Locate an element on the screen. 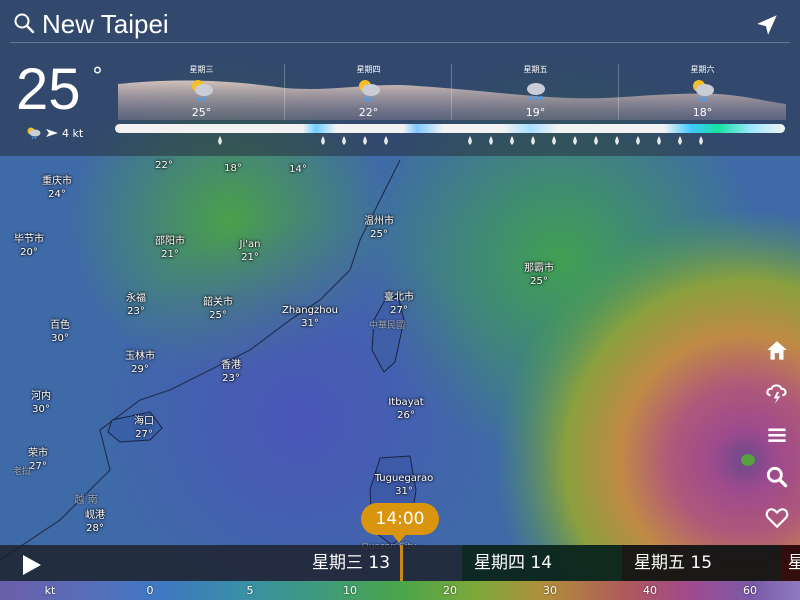 Image resolution: width=800 pixels, height=600 pixels. legend-value: 60 is located at coordinates (750, 590).